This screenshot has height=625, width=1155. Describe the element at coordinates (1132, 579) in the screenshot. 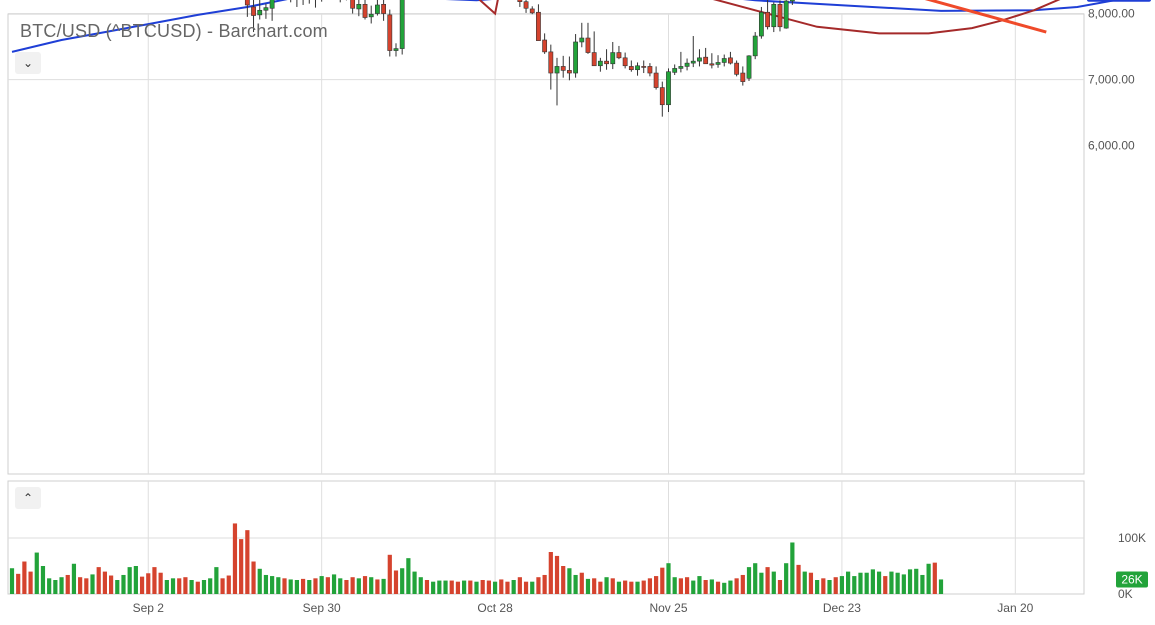

I see `volume-tag` at that location.